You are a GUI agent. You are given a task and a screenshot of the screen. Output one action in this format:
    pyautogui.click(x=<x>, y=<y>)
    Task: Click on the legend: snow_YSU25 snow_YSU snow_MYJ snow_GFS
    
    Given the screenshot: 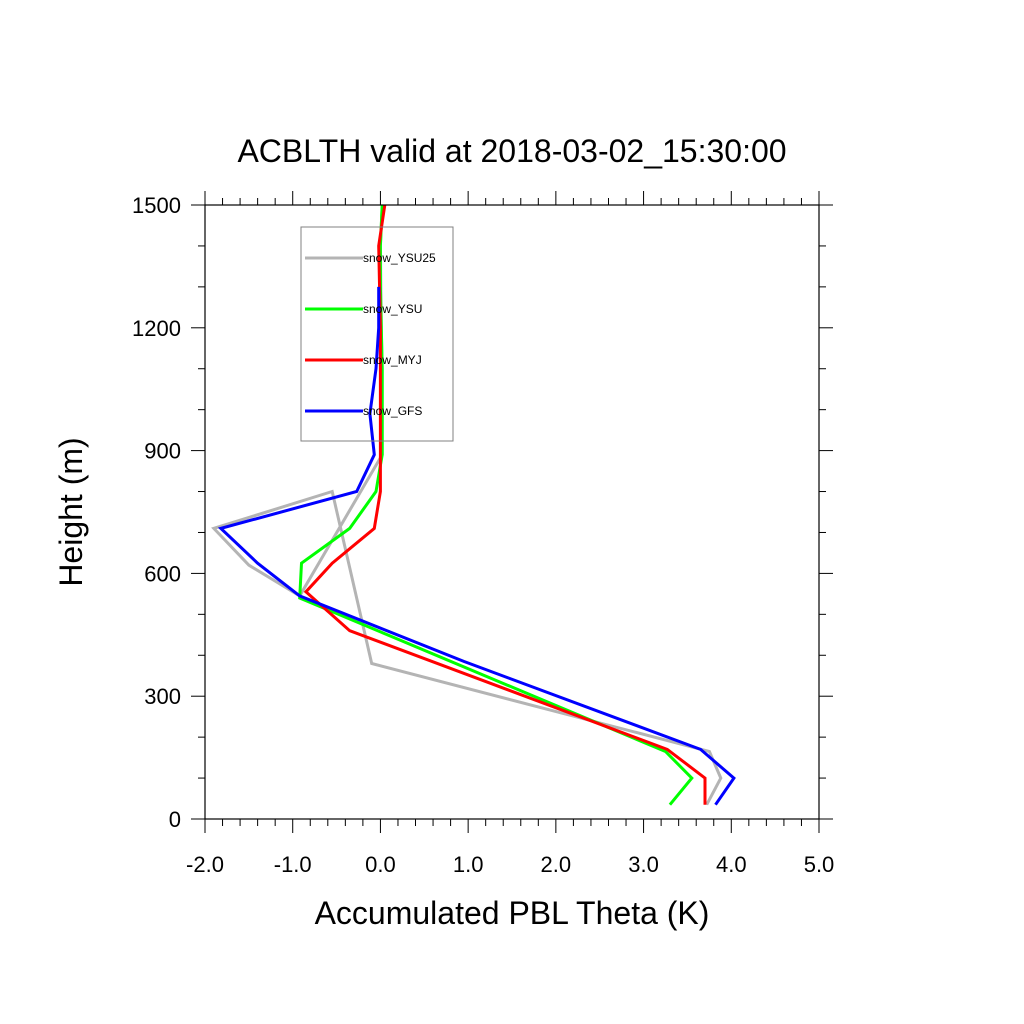 What is the action you would take?
    pyautogui.click(x=377, y=334)
    